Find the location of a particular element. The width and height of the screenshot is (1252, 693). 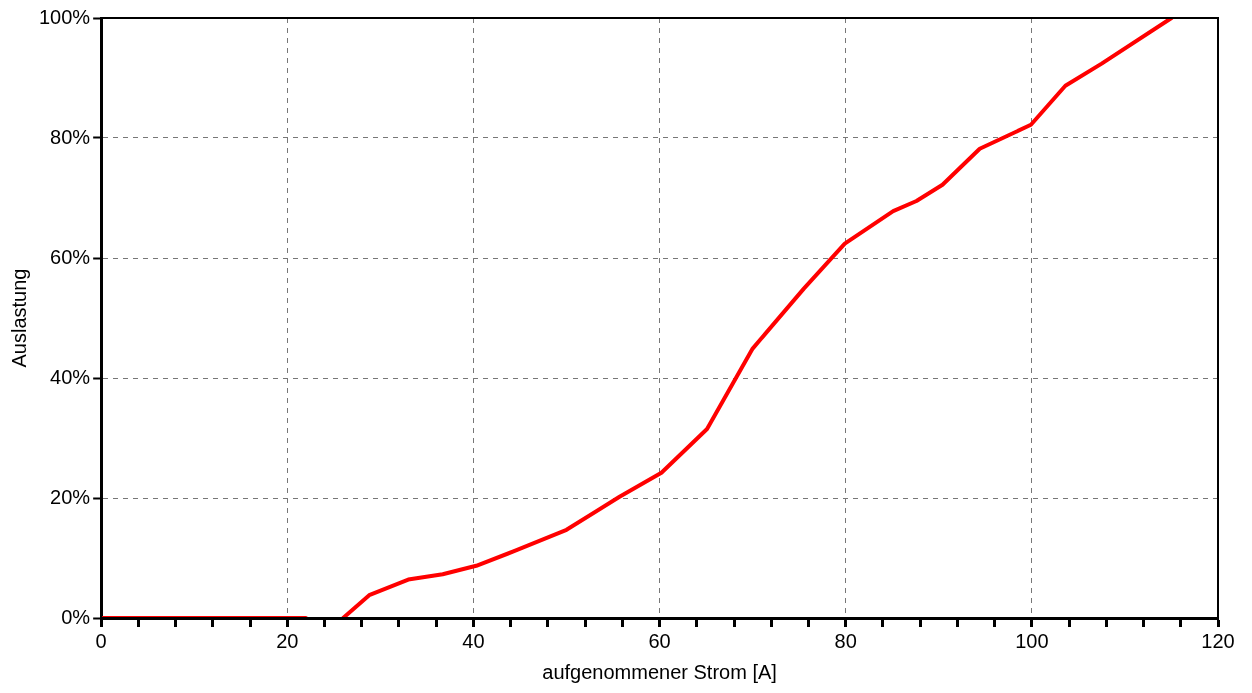

y-tick-label: 80% is located at coordinates (70, 136).